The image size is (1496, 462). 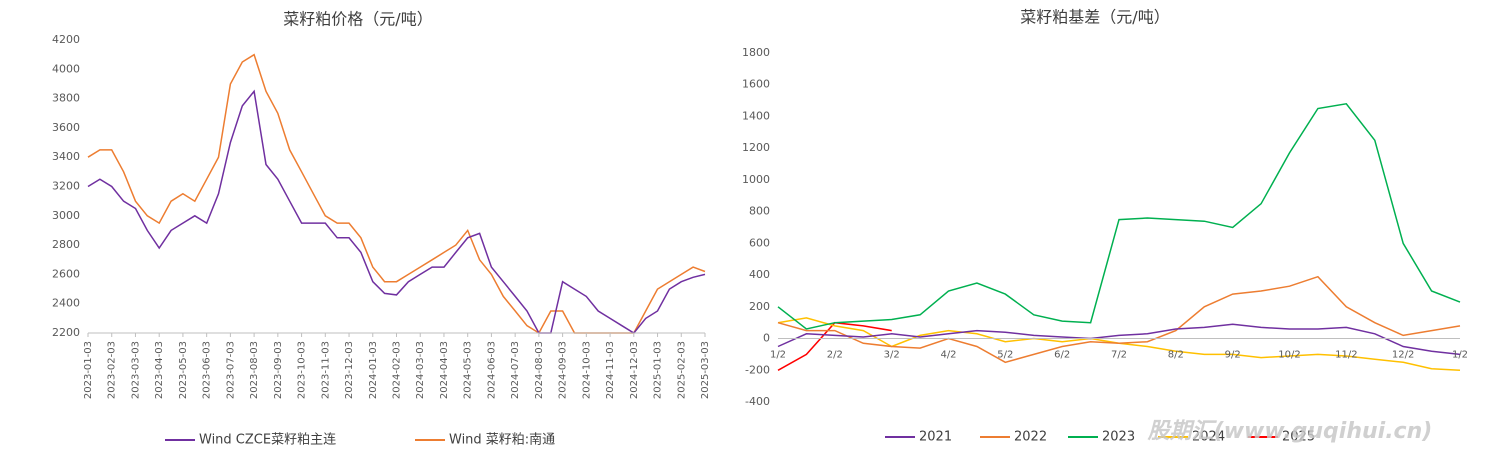 What do you see at coordinates (254, 370) in the screenshot?
I see `x-tick-label: 2023-08-03` at bounding box center [254, 370].